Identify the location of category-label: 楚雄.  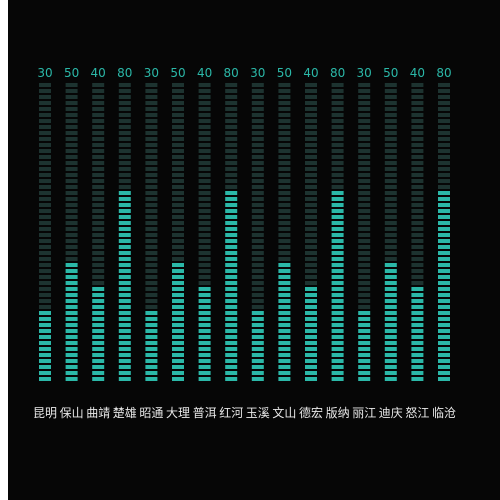
(125, 412).